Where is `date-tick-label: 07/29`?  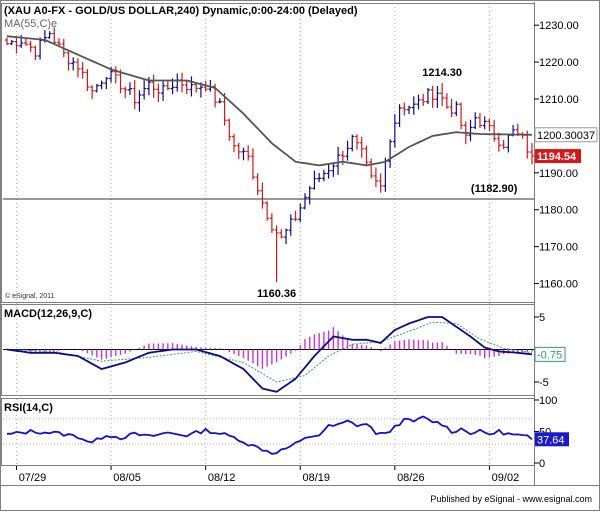
date-tick-label: 07/29 is located at coordinates (33, 478).